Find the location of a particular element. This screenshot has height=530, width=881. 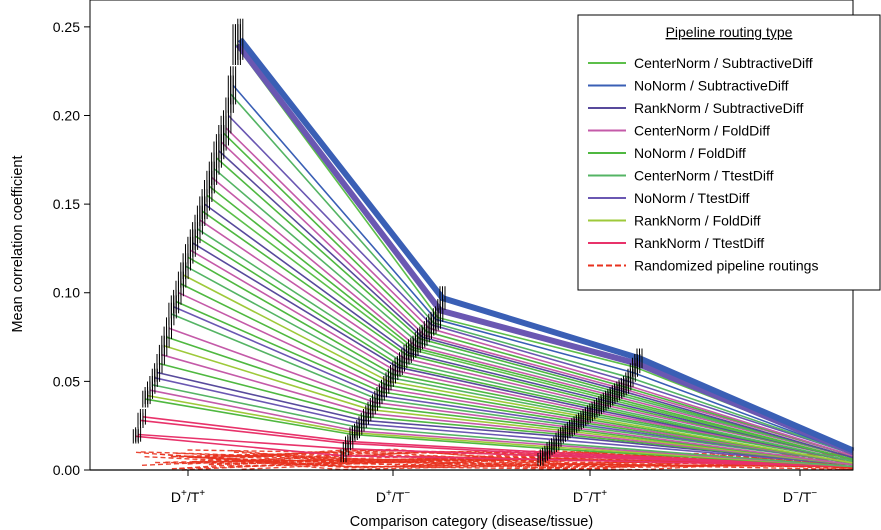

legend-entry-label: CenterNorm / FoldDiff is located at coordinates (702, 131).